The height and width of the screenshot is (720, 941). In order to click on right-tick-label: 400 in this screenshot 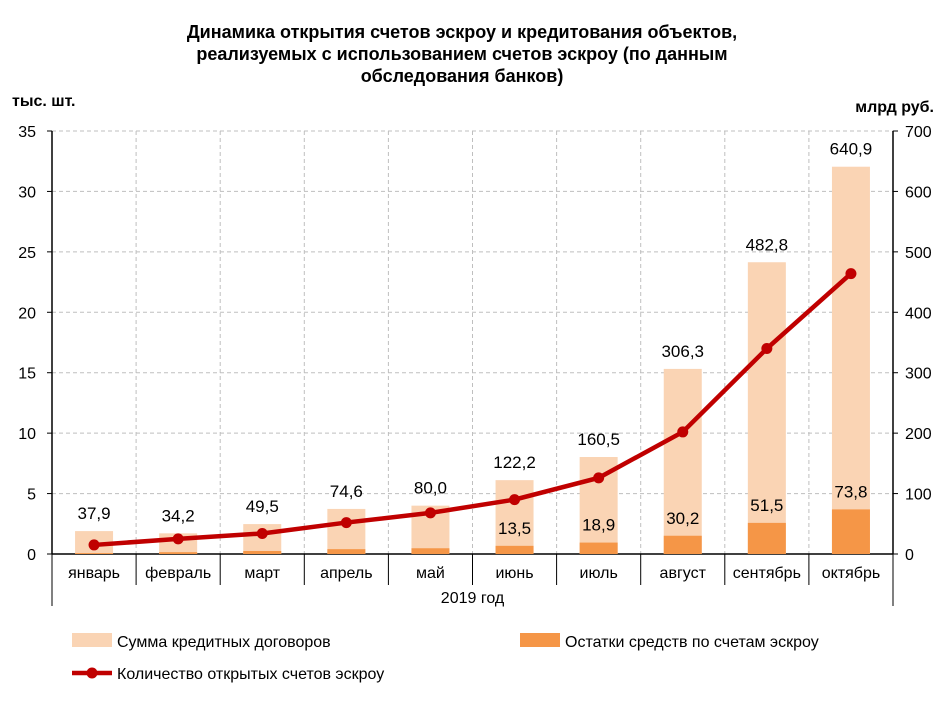, I will do `click(918, 313)`.